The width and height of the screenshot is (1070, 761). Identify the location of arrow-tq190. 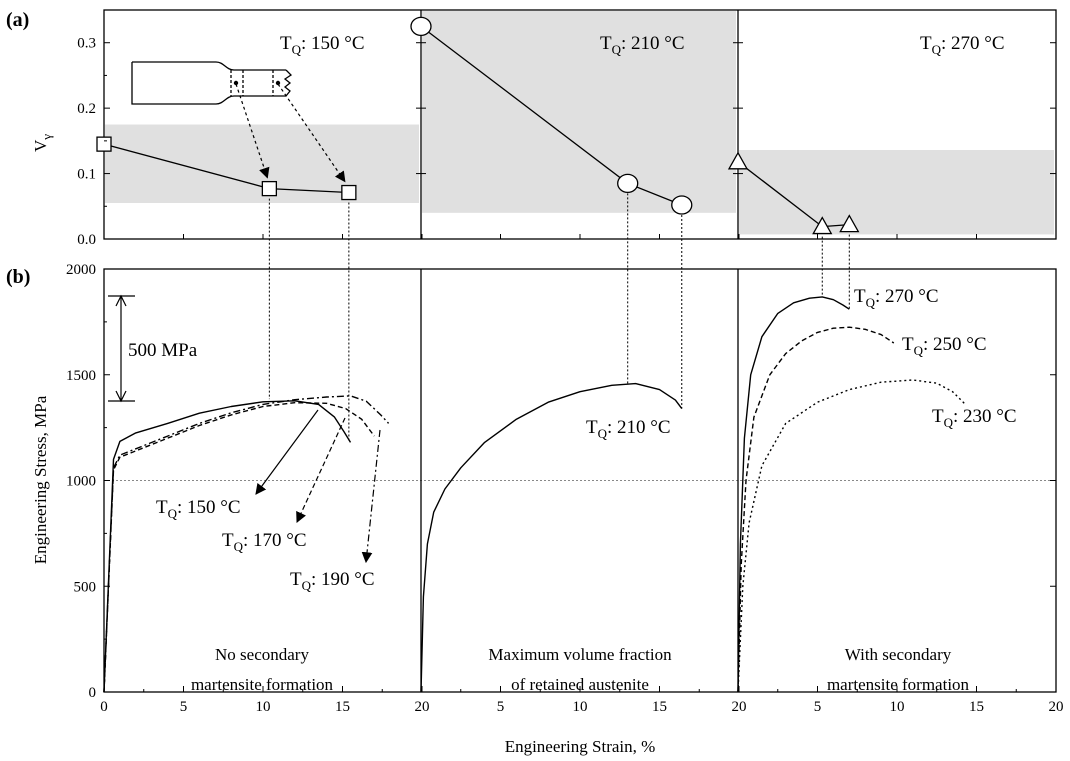
(371, 496).